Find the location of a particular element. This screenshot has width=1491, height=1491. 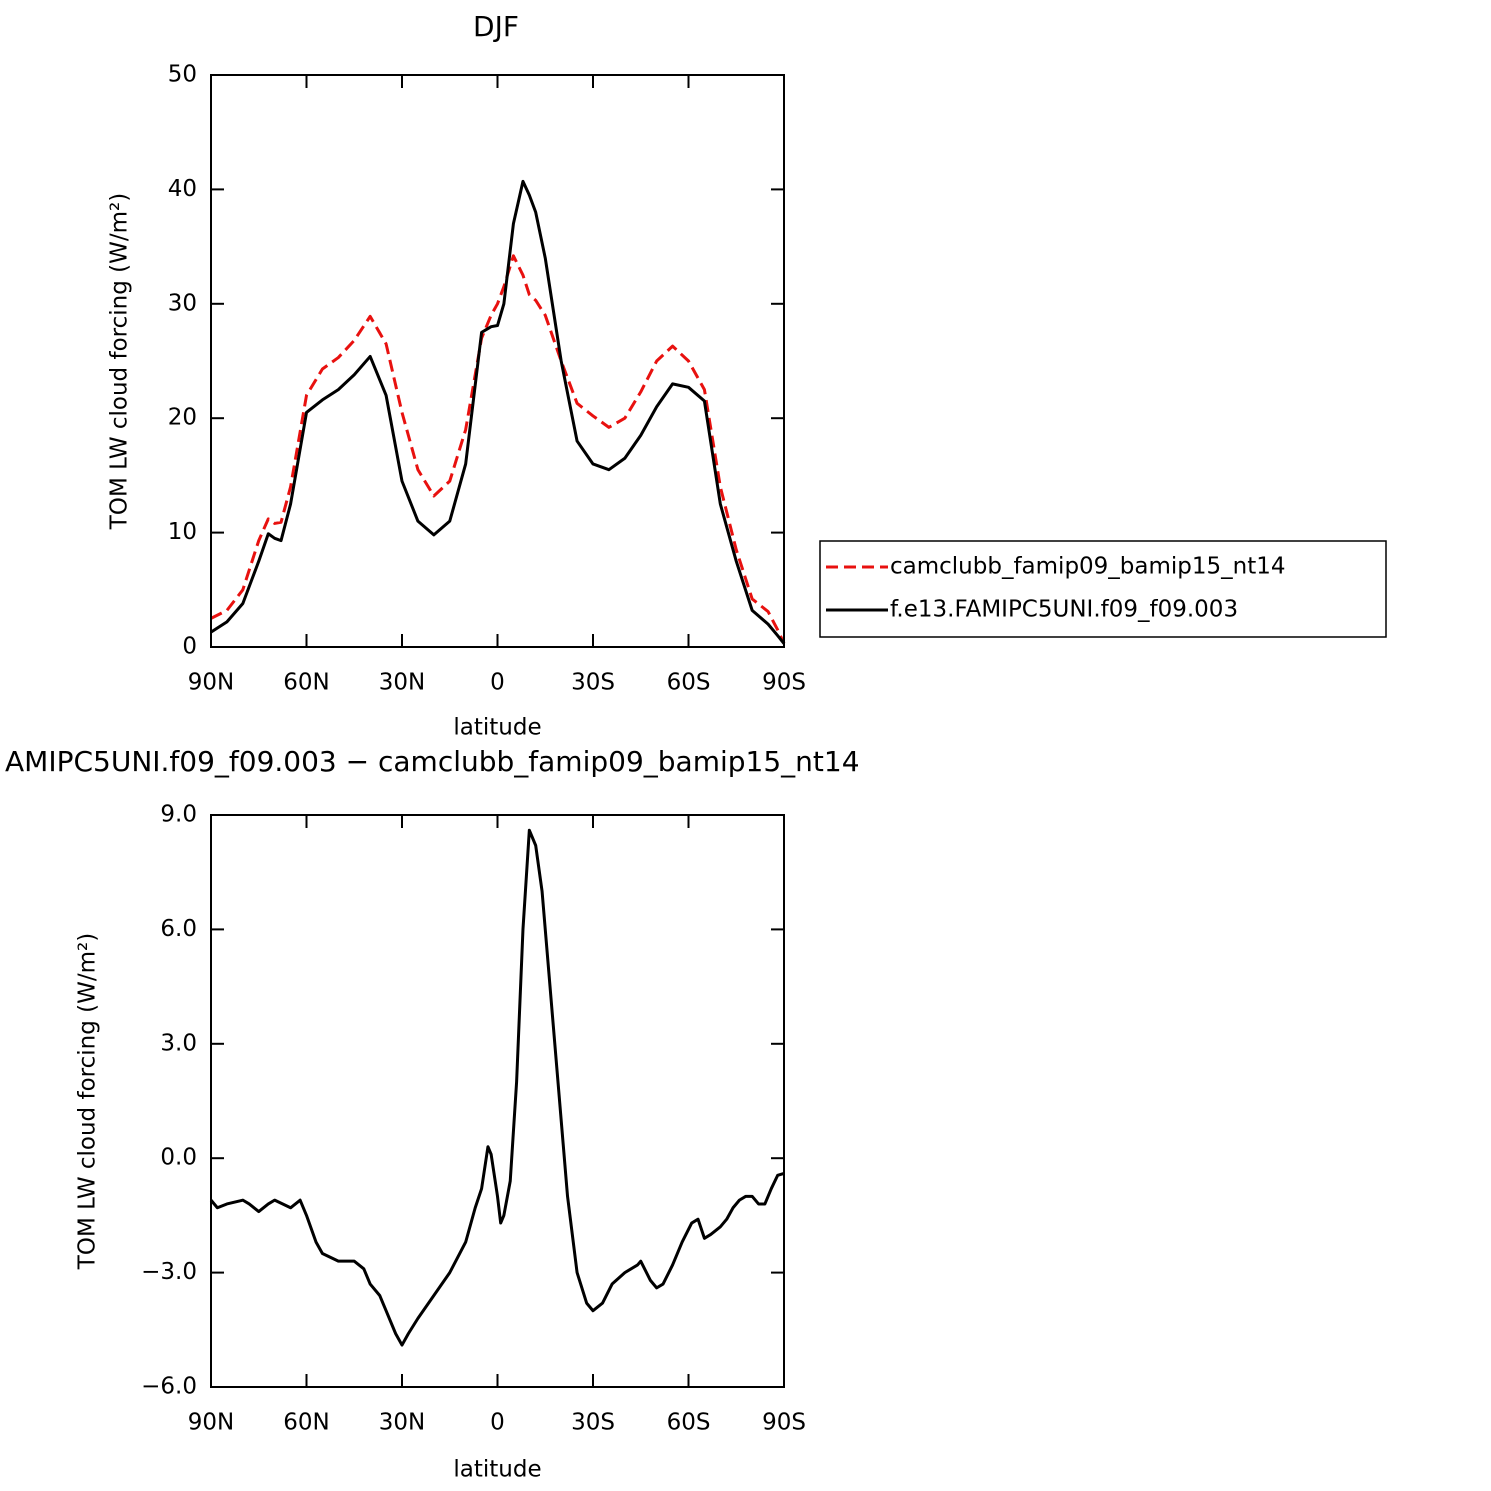

y-tick-label: 6.0 is located at coordinates (178, 929).